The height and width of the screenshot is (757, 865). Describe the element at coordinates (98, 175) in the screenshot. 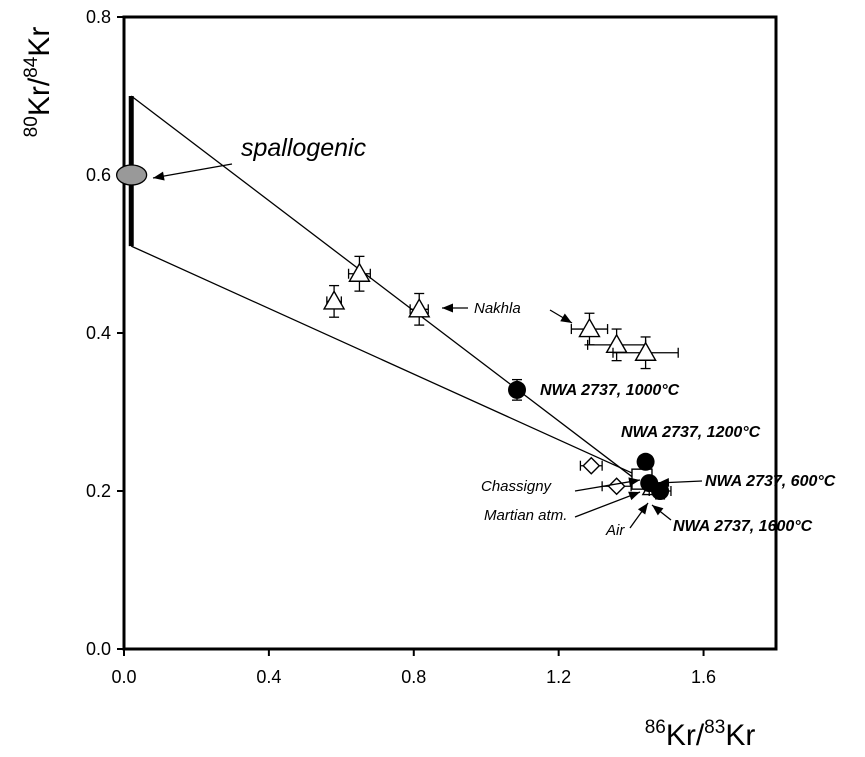

I see `y-tick-label: 0.6` at that location.